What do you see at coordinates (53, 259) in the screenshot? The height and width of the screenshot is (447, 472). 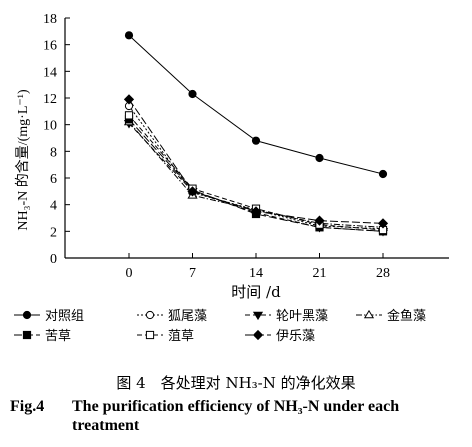 I see `y-tick-label: 0` at bounding box center [53, 259].